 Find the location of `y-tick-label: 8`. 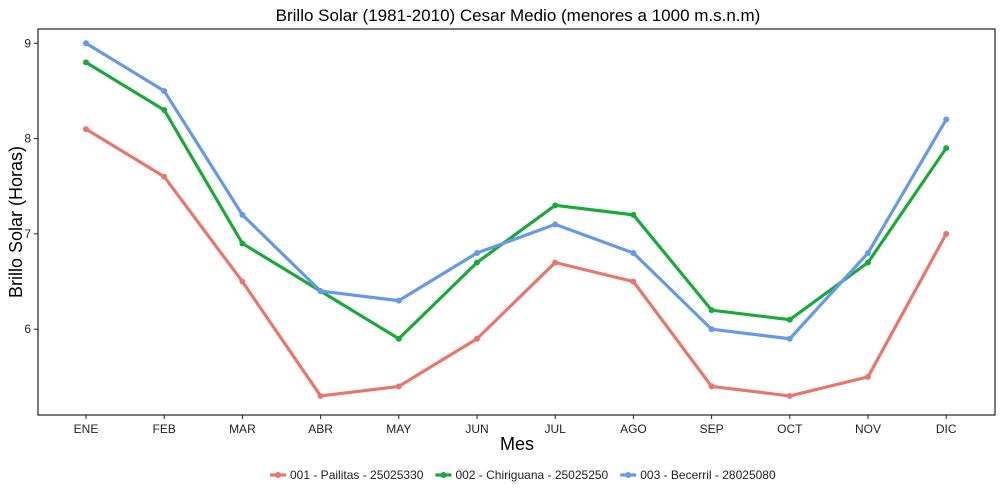

y-tick-label: 8 is located at coordinates (27, 139).